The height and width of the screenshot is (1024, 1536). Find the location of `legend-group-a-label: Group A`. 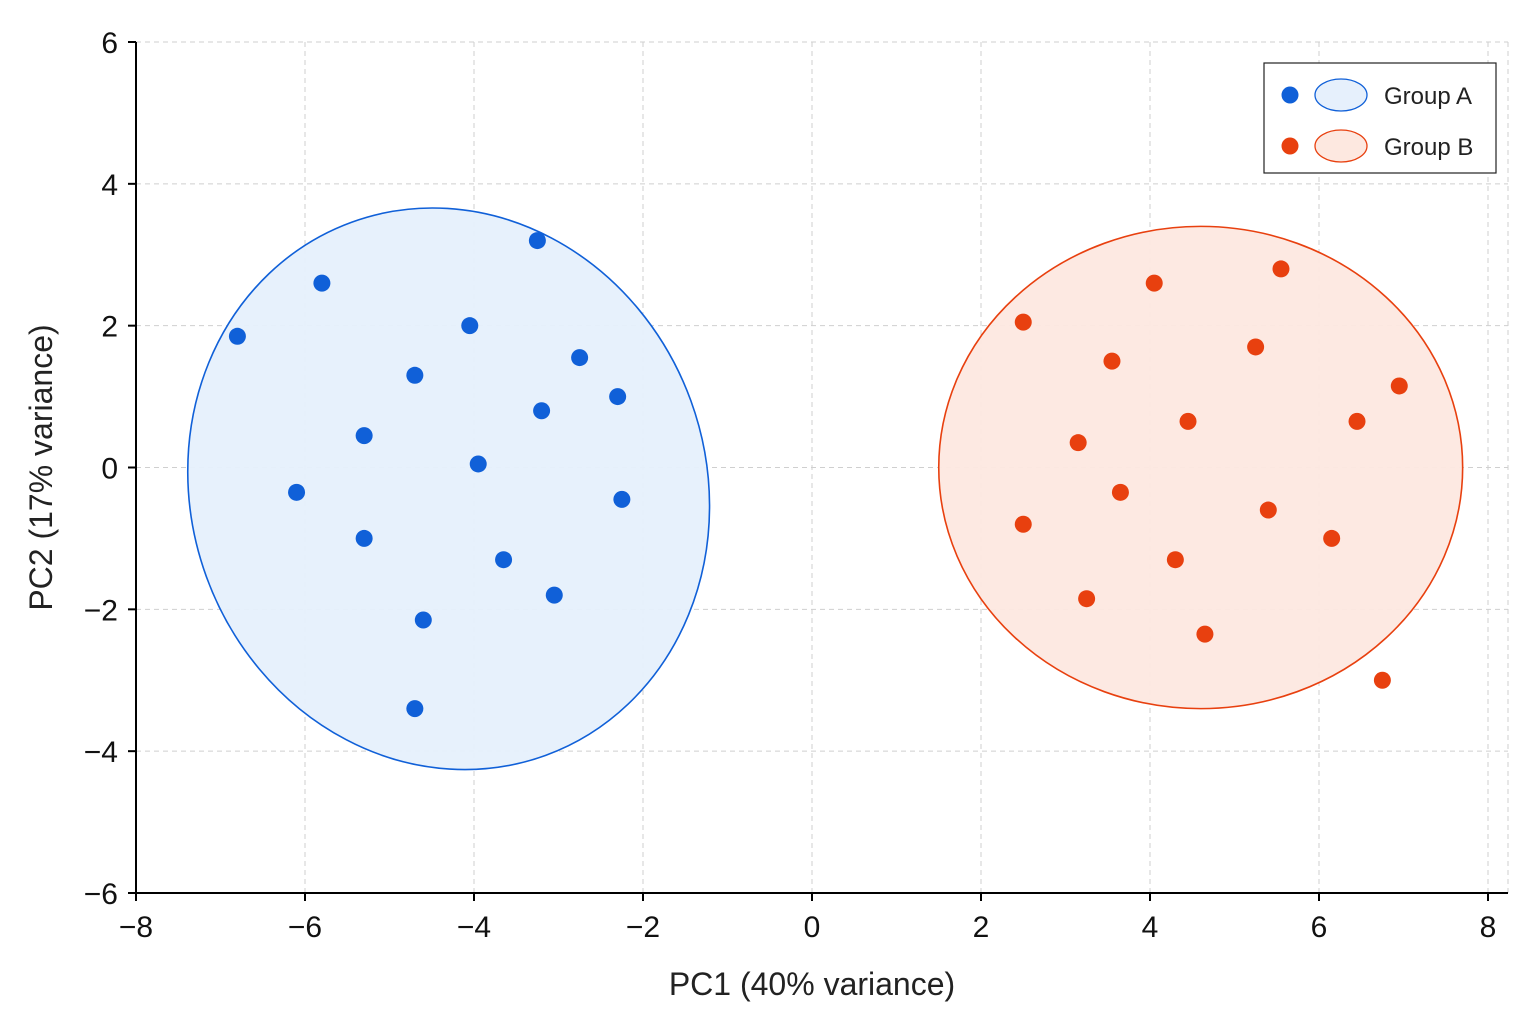

legend-group-a-label: Group A is located at coordinates (1428, 96).